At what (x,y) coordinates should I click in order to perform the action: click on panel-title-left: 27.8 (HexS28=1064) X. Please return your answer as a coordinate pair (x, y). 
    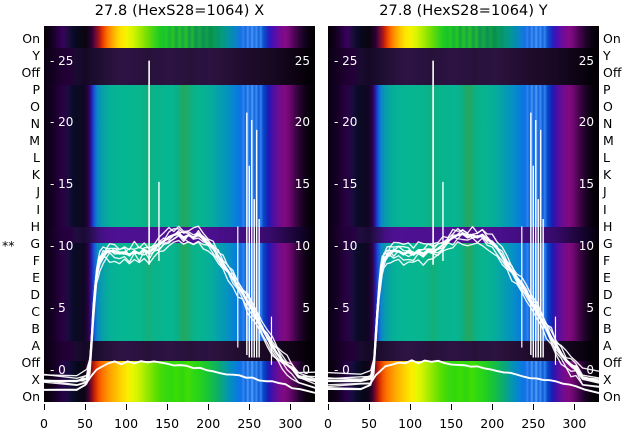
    Looking at the image, I should click on (179, 11).